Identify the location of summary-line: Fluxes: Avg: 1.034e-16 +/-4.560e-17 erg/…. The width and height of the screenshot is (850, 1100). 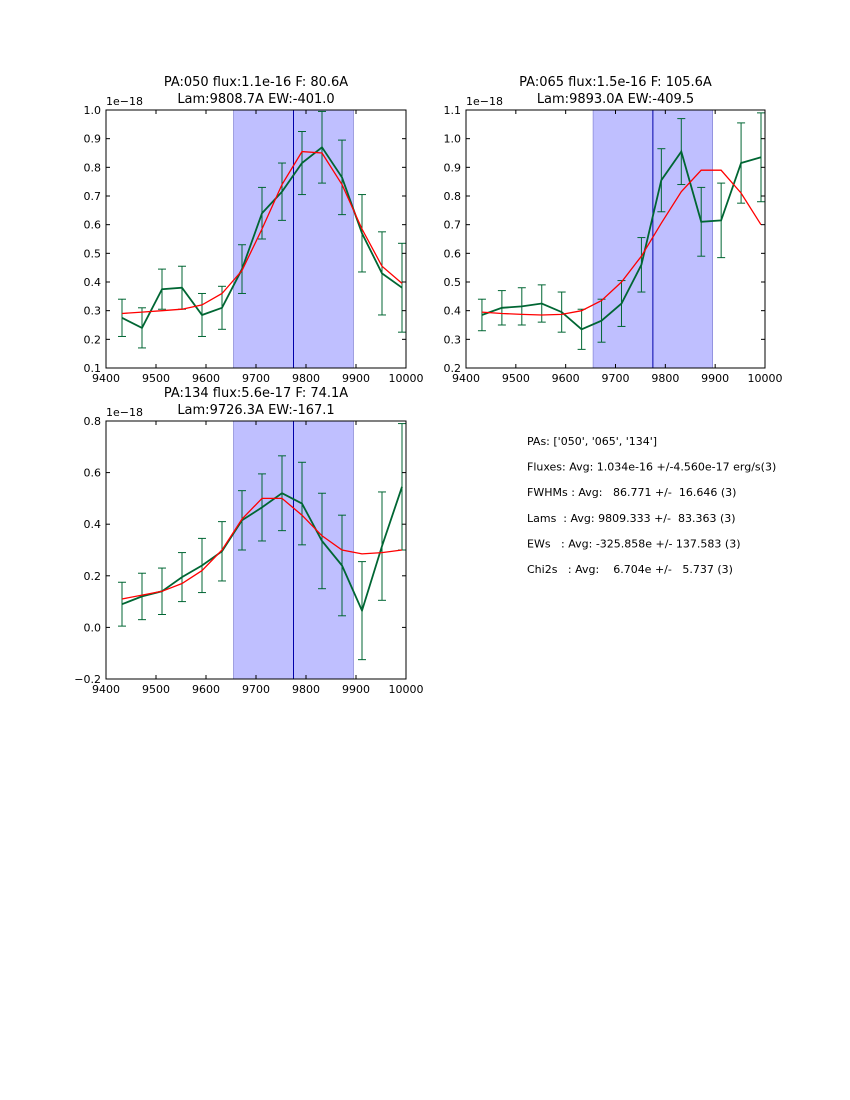
(651, 467).